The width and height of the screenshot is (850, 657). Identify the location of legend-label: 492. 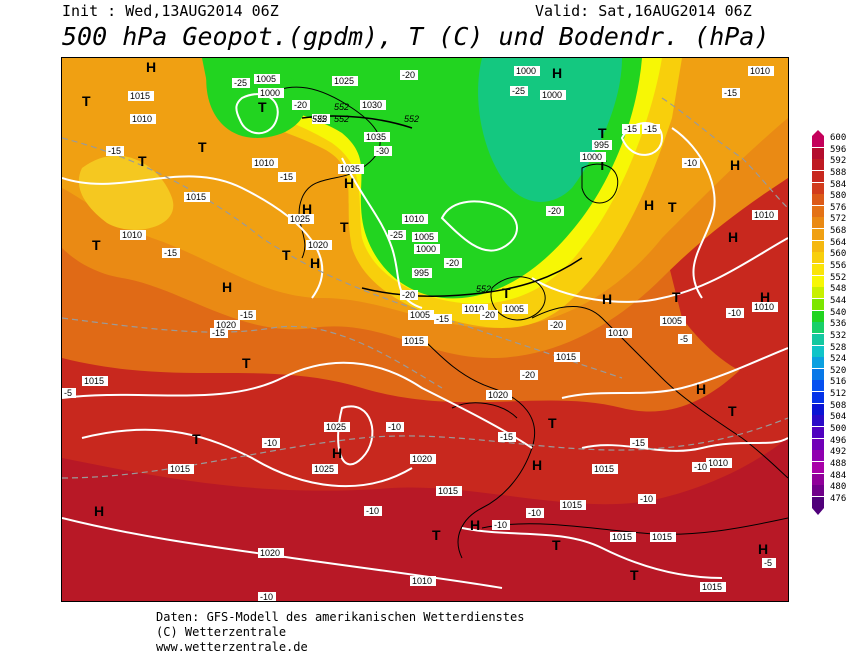
(838, 452).